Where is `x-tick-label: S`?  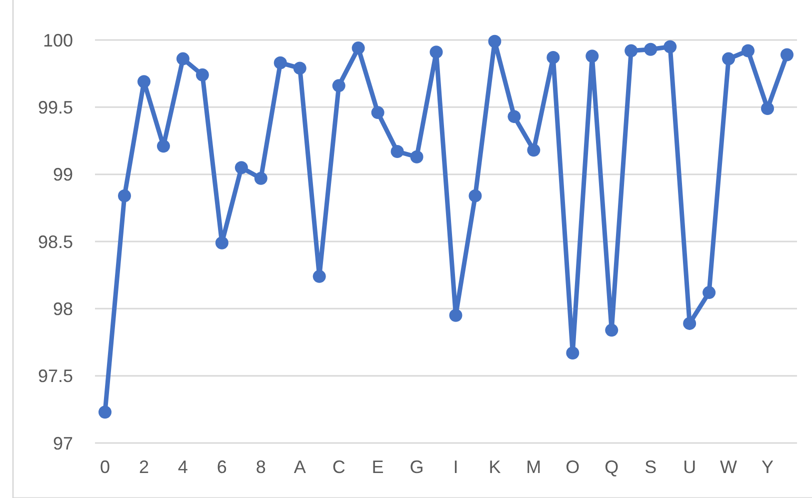
x-tick-label: S is located at coordinates (650, 467).